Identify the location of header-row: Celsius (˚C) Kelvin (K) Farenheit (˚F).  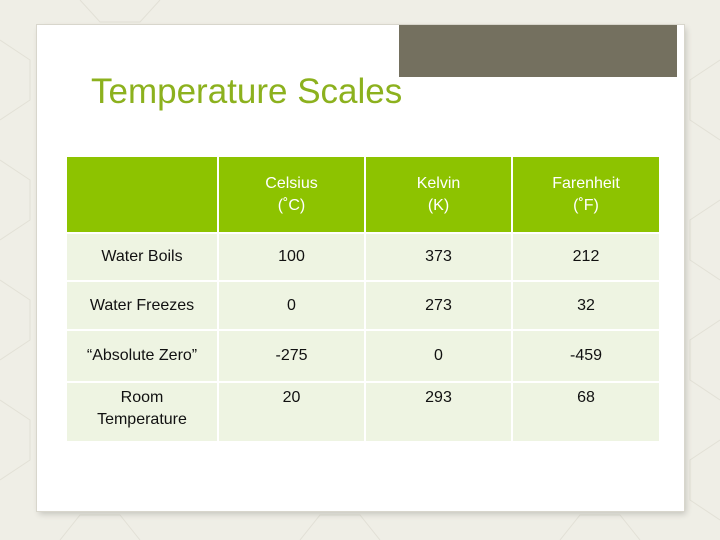
(363, 194).